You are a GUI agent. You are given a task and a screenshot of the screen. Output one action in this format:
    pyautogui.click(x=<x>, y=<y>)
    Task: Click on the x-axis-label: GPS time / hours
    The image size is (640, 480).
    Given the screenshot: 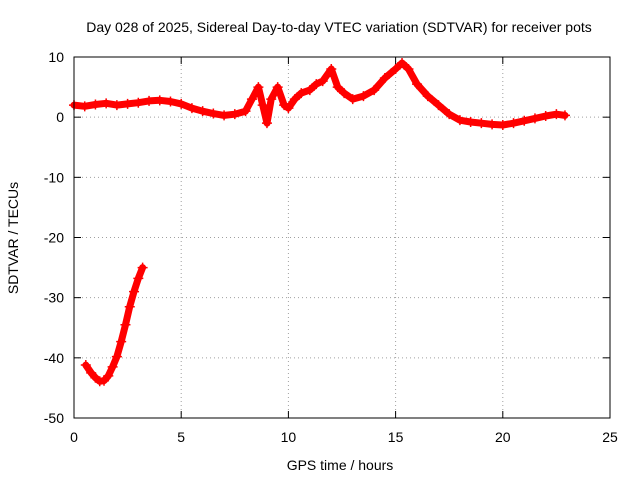 What is the action you would take?
    pyautogui.click(x=340, y=465)
    